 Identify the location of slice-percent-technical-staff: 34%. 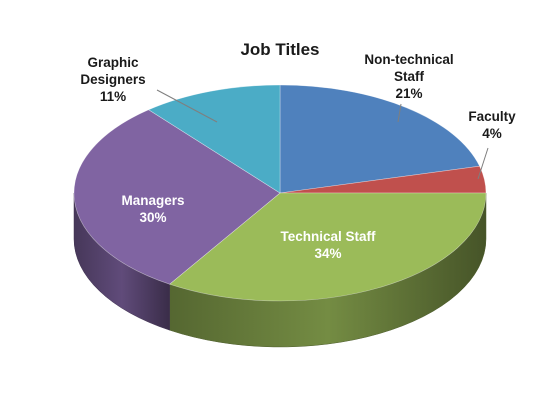
(327, 253).